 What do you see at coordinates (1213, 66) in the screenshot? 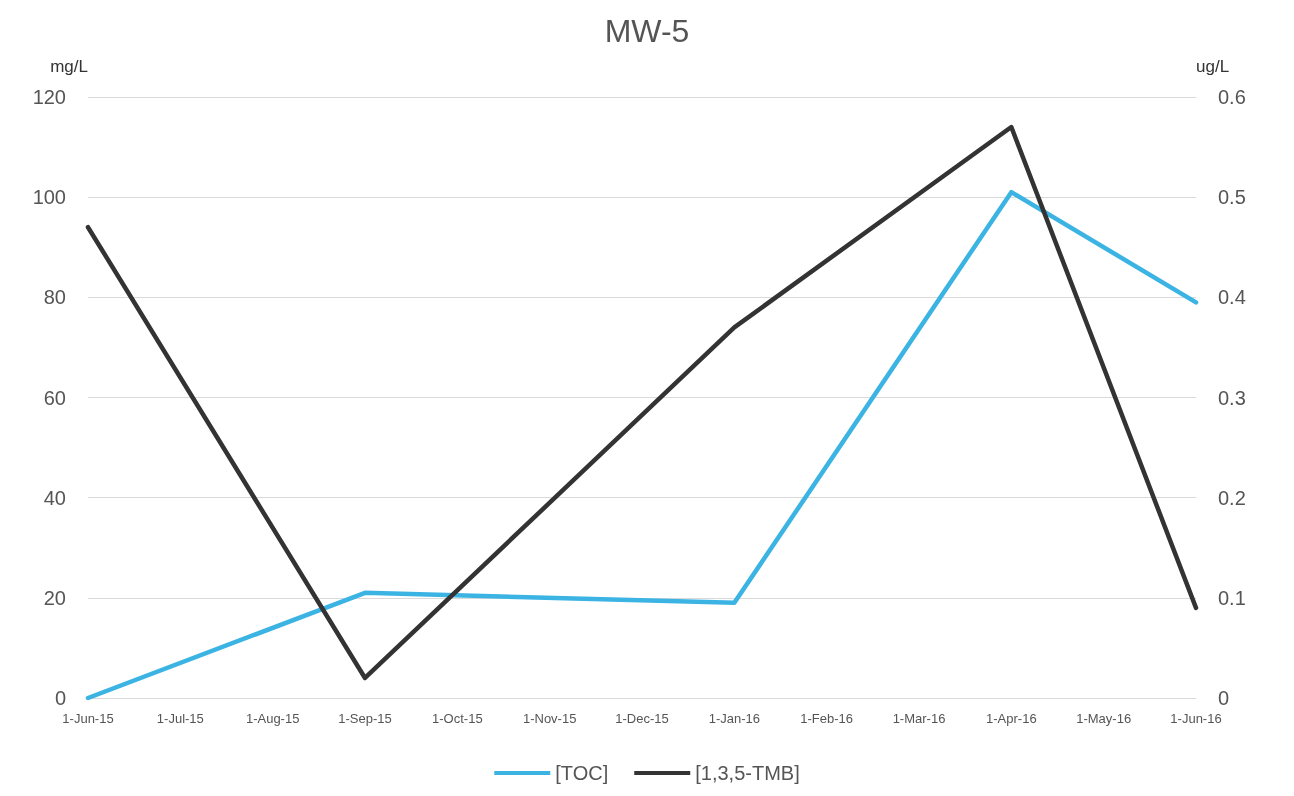
I see `y2-axis-title: ug/L` at bounding box center [1213, 66].